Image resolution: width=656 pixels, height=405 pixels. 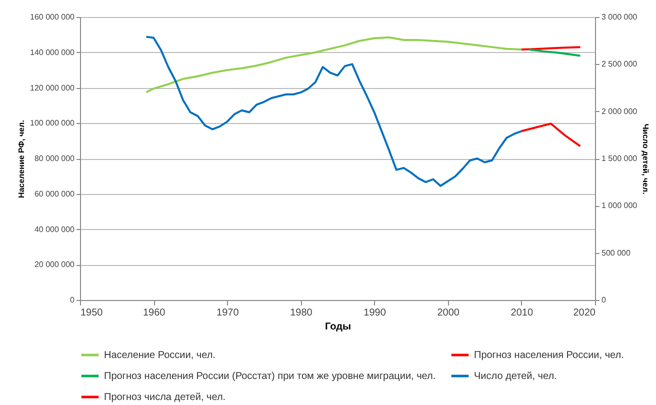 What do you see at coordinates (645, 159) in the screenshot?
I see `y2-axis-title: Число детей, чел.` at bounding box center [645, 159].